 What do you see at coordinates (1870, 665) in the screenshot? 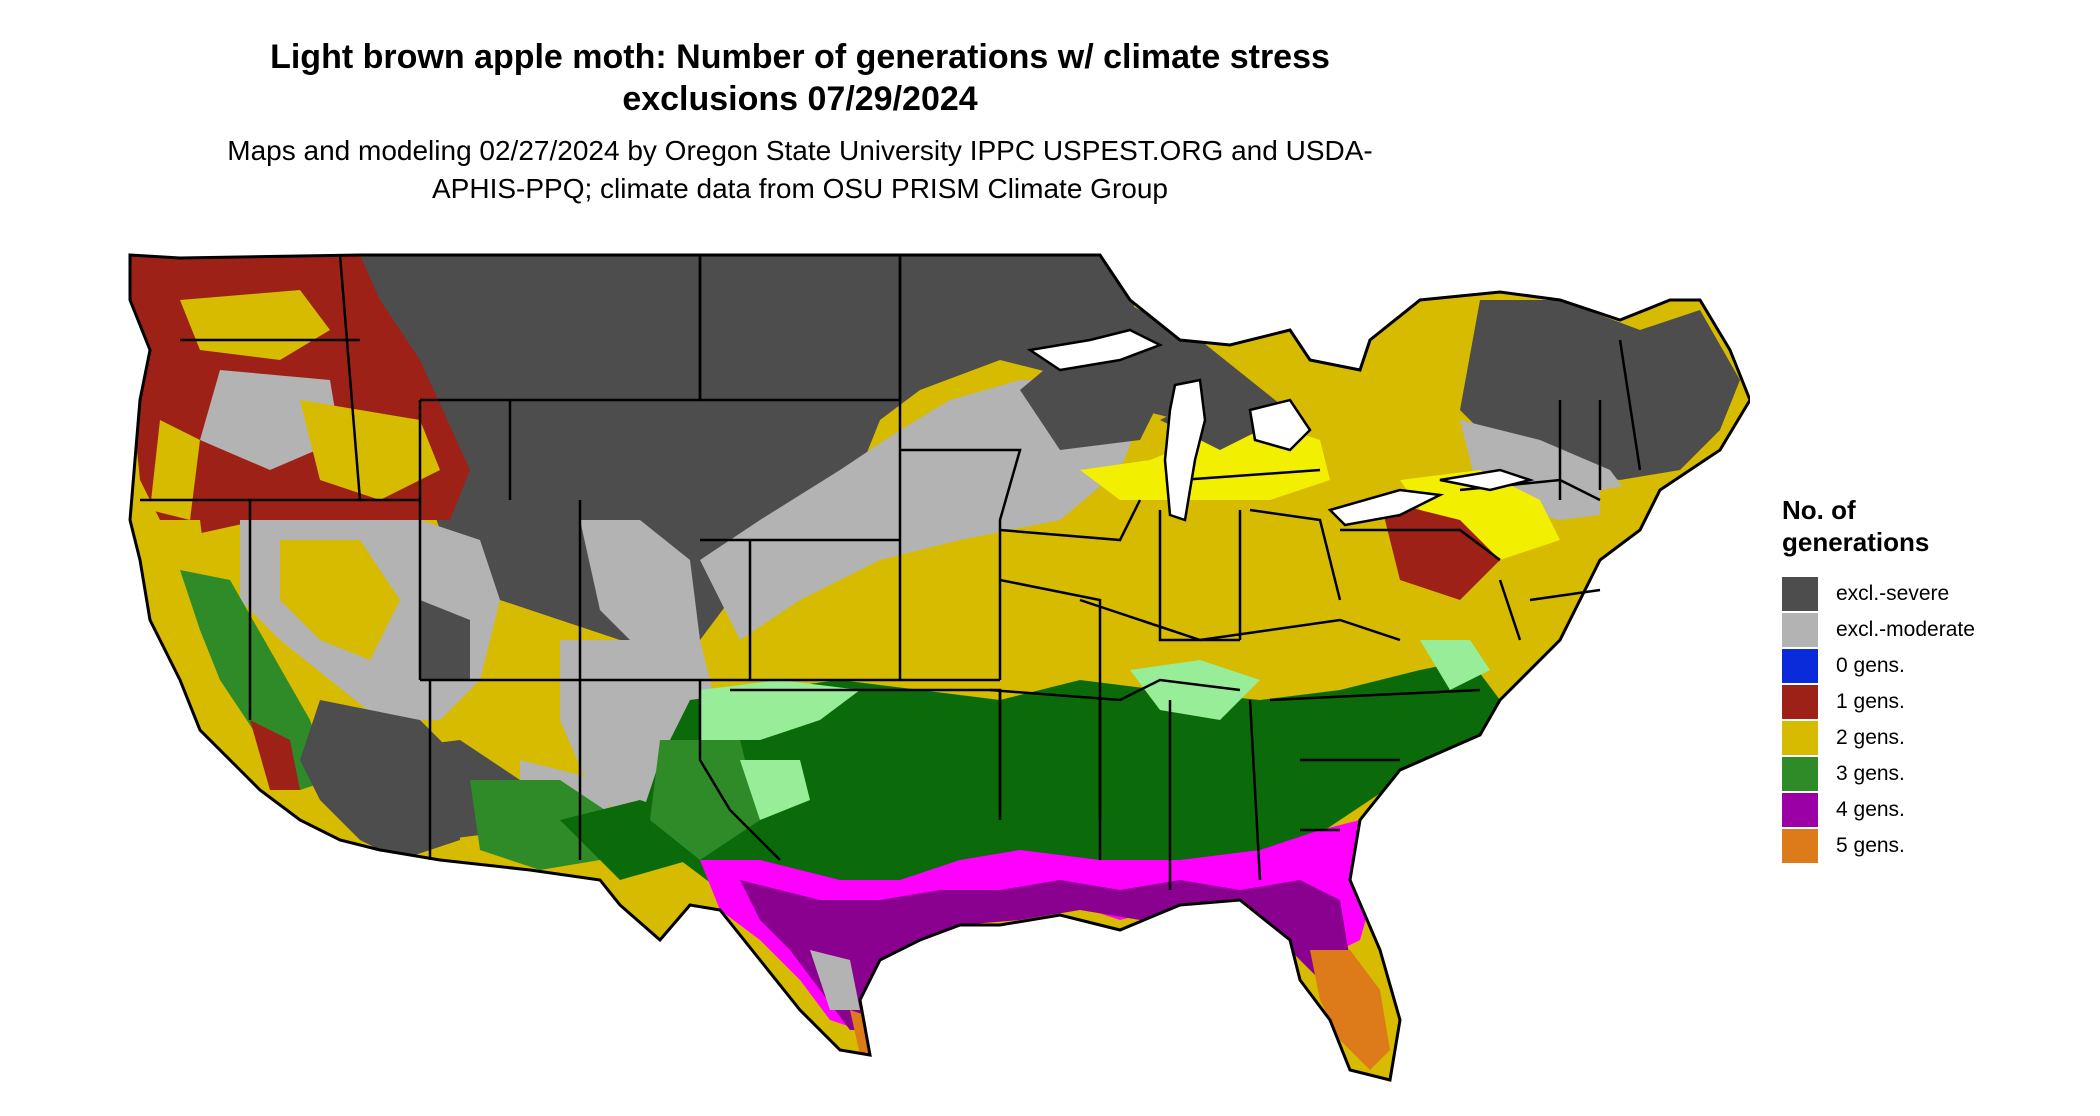
I see `legend-label: 0 gens.` at bounding box center [1870, 665].